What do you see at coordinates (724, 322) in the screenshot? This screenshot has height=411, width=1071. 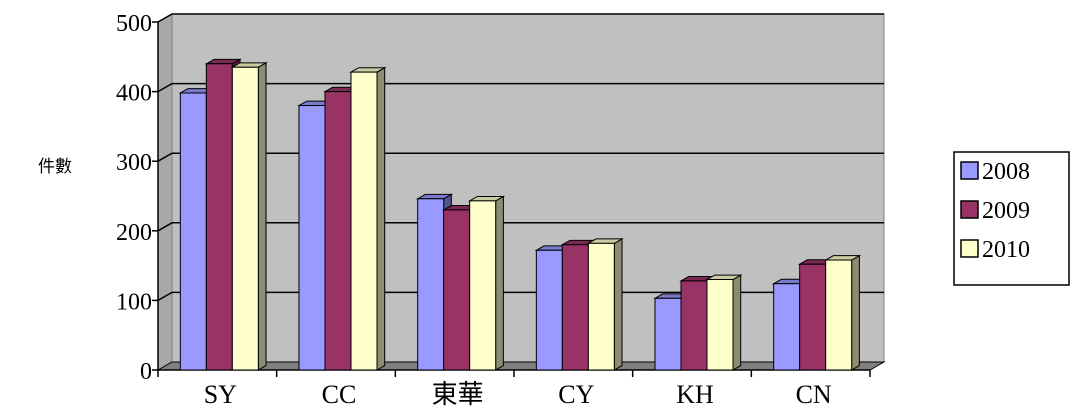 I see `bar-2010-KH` at bounding box center [724, 322].